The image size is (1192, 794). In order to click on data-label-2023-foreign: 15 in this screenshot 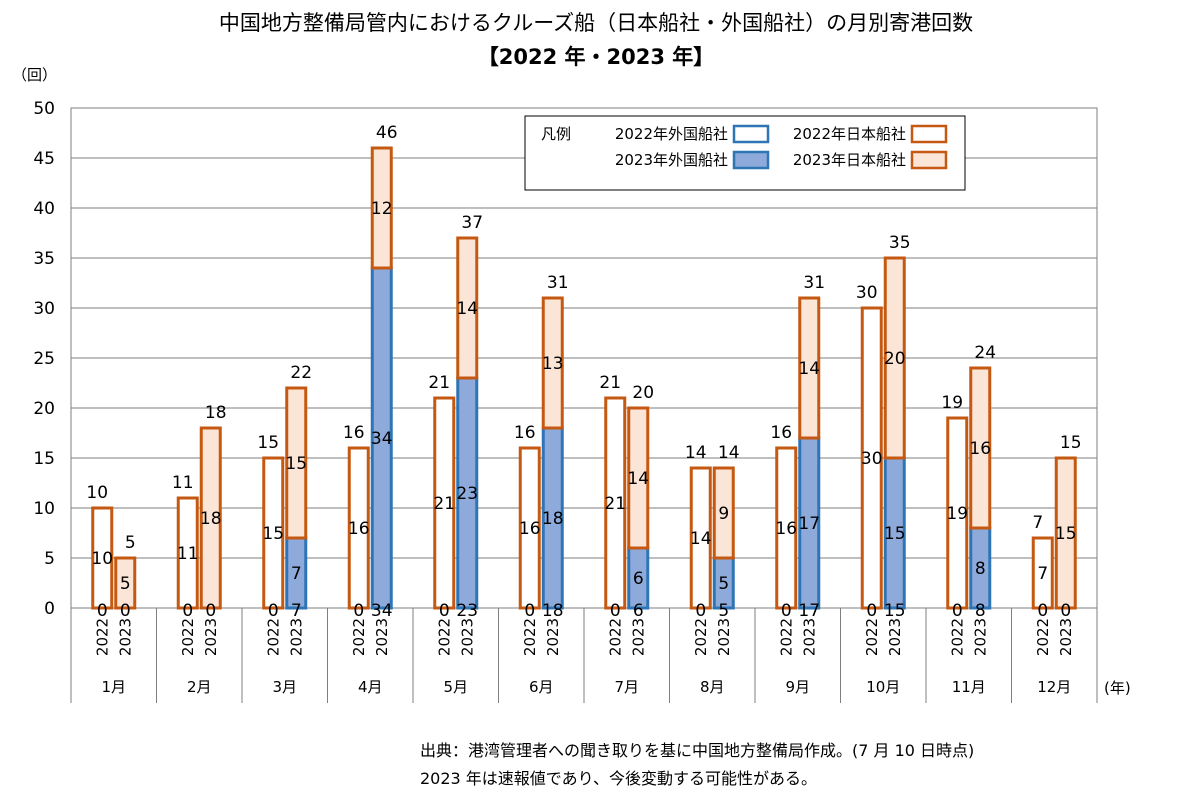, I will do `click(895, 611)`.